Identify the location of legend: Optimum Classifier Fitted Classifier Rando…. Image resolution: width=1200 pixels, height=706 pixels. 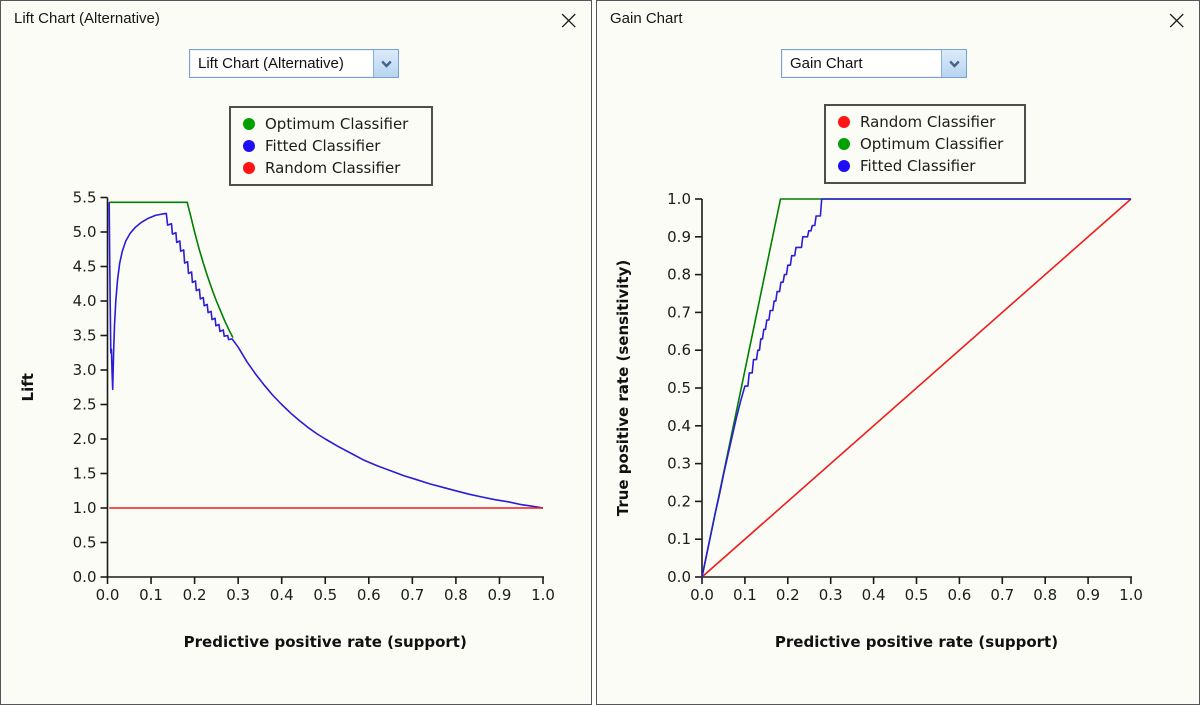
(331, 146).